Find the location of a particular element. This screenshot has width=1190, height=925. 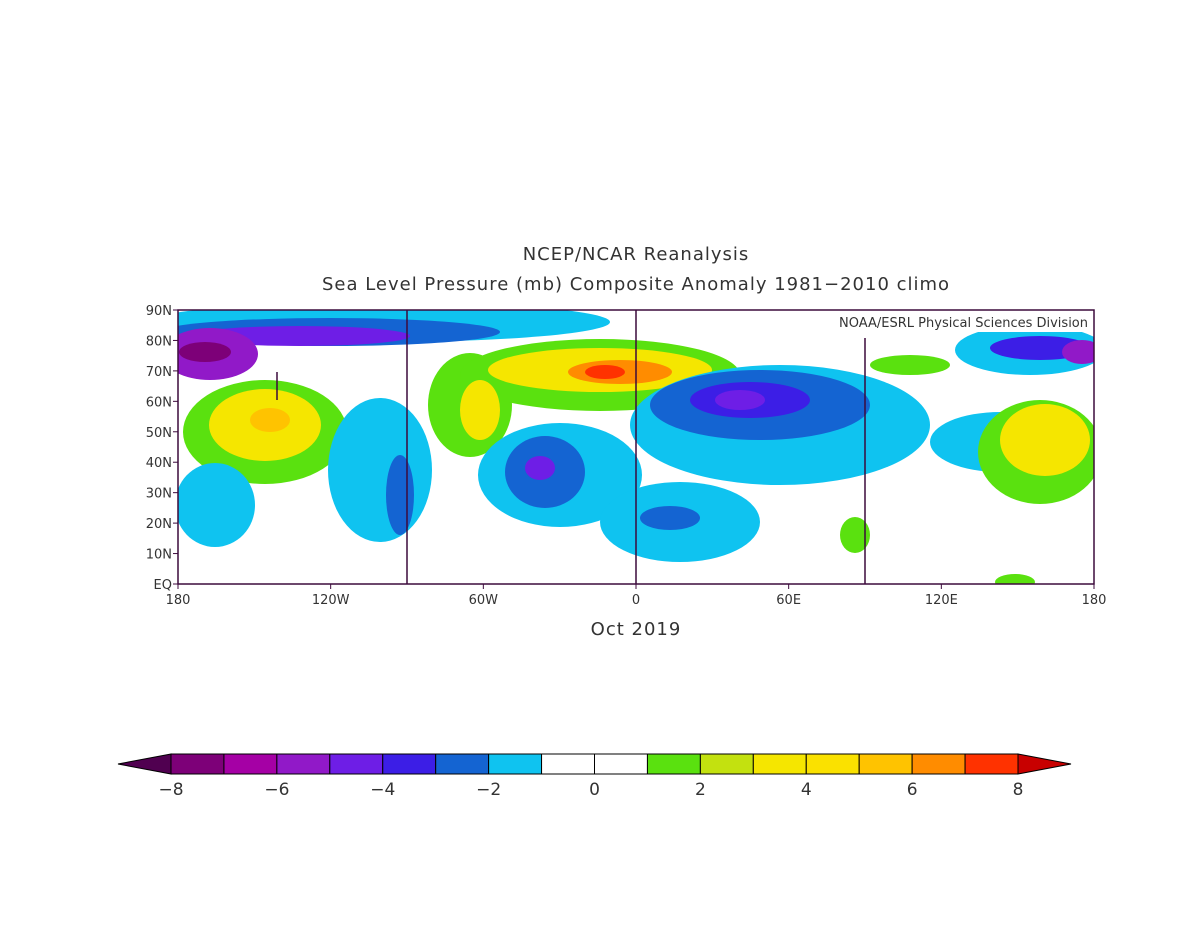

colorbar-label: −2 is located at coordinates (488, 790).